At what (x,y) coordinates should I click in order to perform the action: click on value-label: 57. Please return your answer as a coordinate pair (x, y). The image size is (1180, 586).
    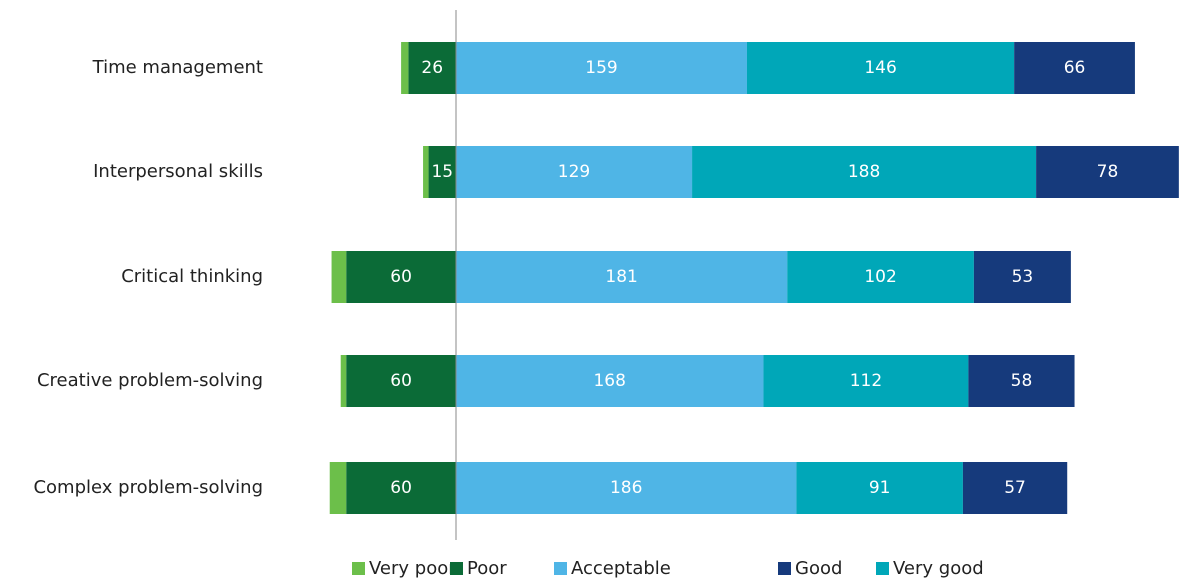
    Looking at the image, I should click on (1015, 488).